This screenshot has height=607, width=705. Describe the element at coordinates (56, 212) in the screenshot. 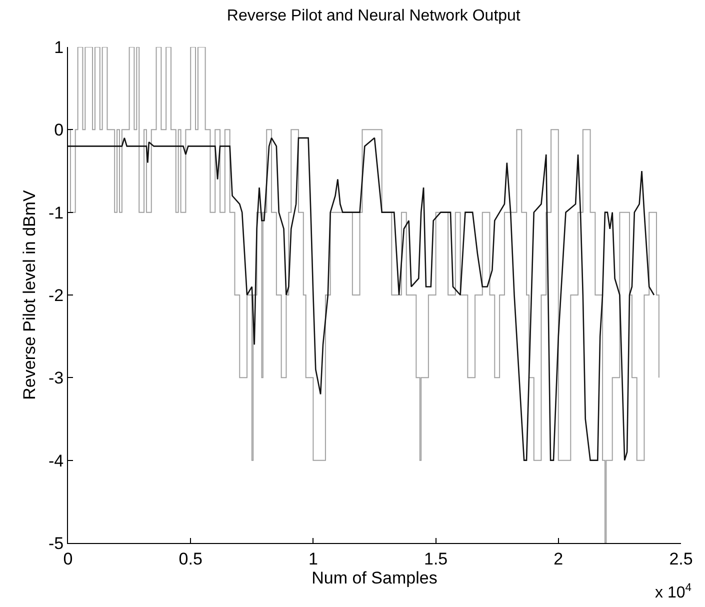

I see `y-tick-label: -1` at that location.